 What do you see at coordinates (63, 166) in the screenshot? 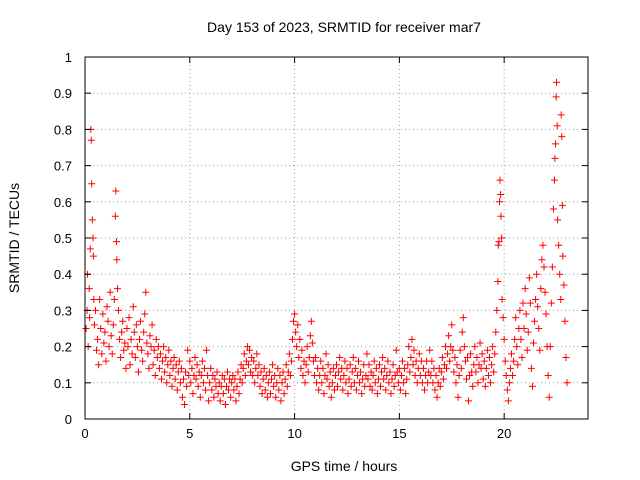
I see `y-tick-label: 0.7` at bounding box center [63, 166].